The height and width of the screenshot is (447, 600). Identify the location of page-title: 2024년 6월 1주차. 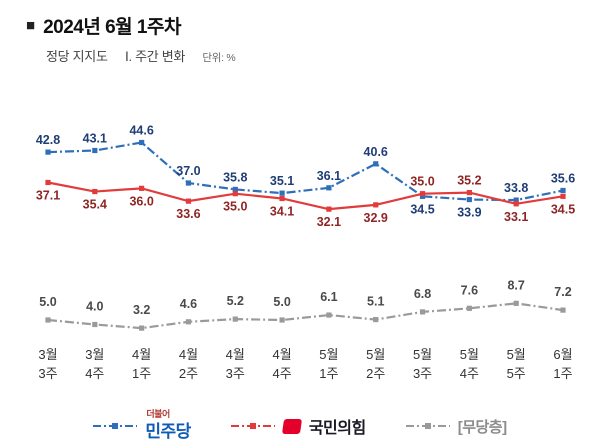
(112, 27).